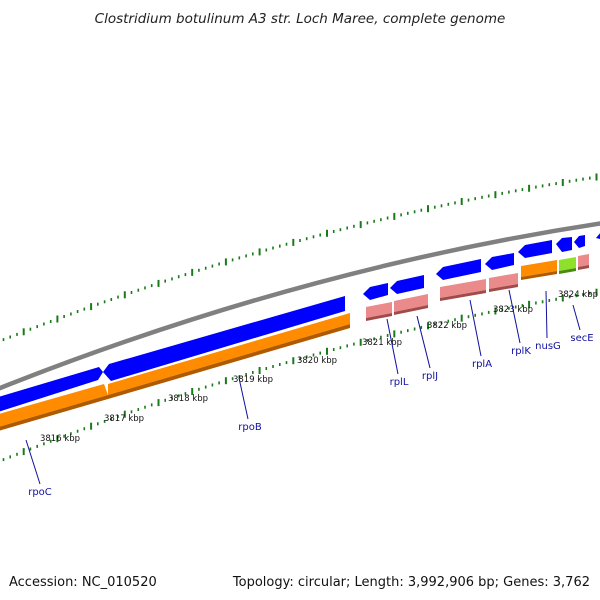 The image size is (600, 600). I want to click on kbp-label: 3820 kbp, so click(317, 361).